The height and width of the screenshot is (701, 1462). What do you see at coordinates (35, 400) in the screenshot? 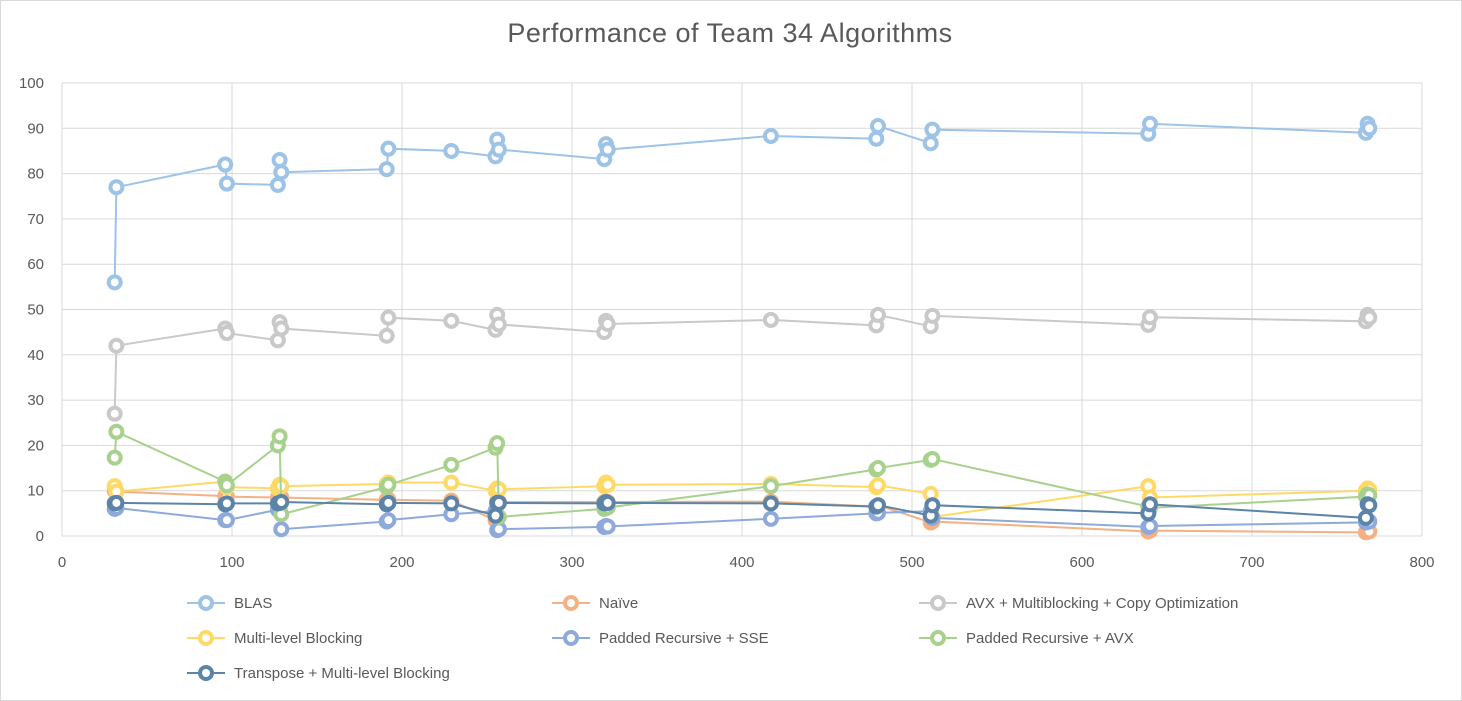
I see `y-tick-label: 30` at bounding box center [35, 400].